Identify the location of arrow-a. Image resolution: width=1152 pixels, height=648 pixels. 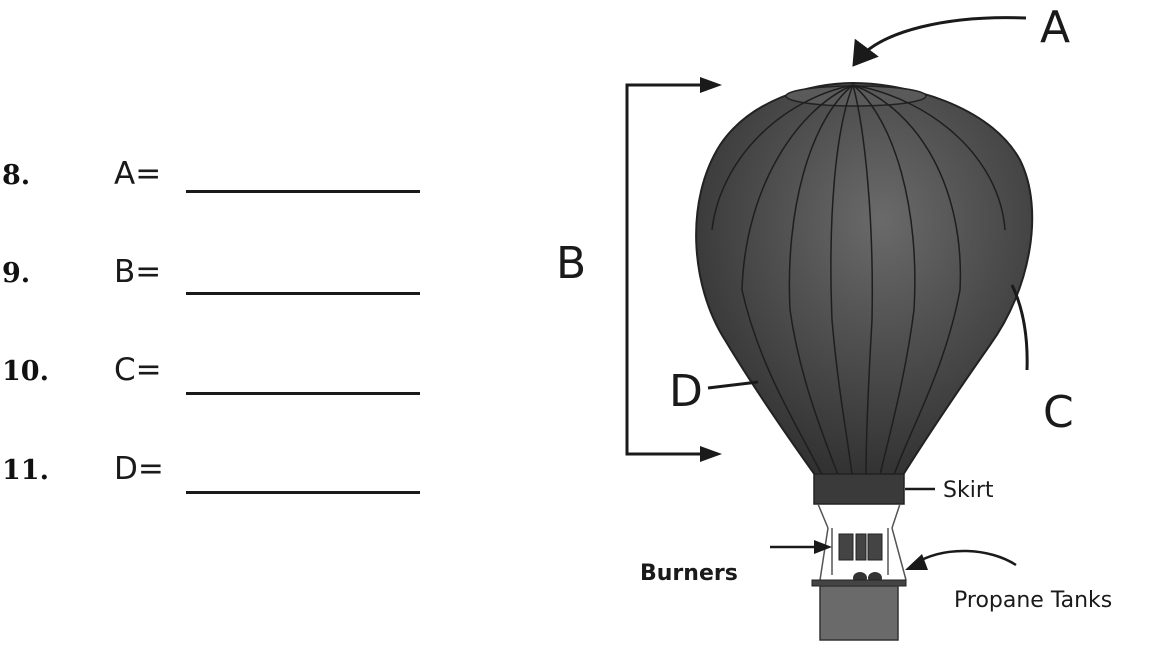
(939, 41).